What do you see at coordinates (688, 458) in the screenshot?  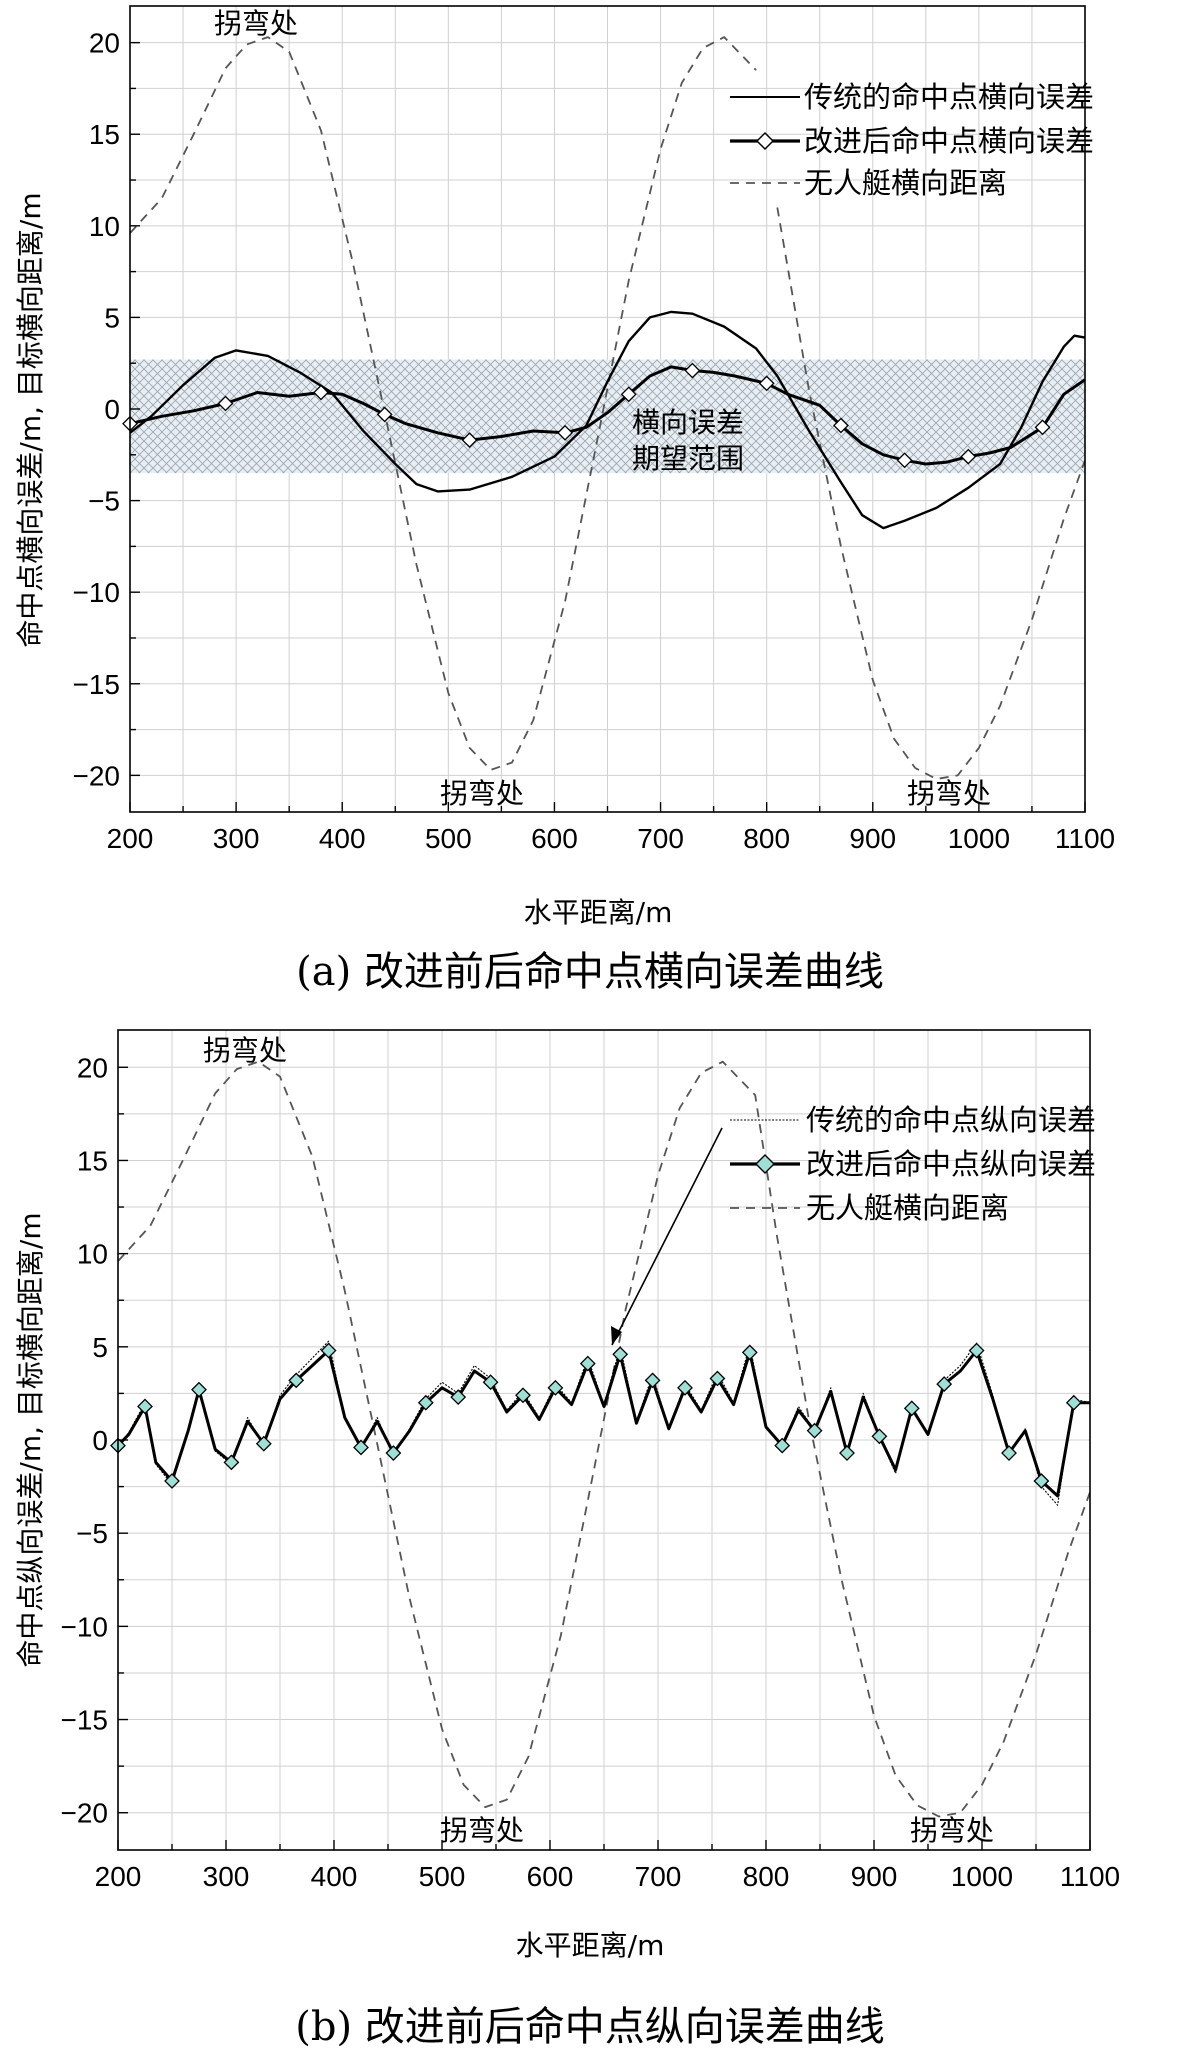 I see `band-label-line2: 期望范围` at bounding box center [688, 458].